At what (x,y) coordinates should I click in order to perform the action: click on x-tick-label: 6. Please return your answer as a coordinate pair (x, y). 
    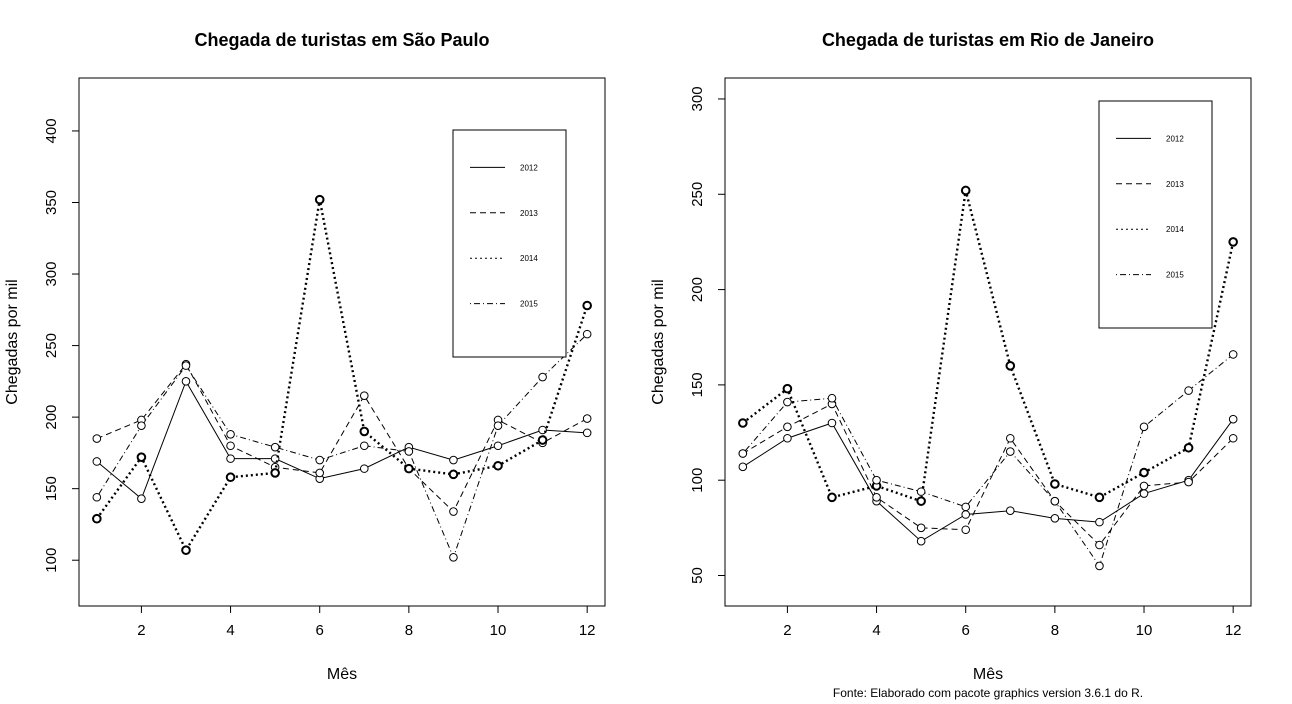
    Looking at the image, I should click on (320, 630).